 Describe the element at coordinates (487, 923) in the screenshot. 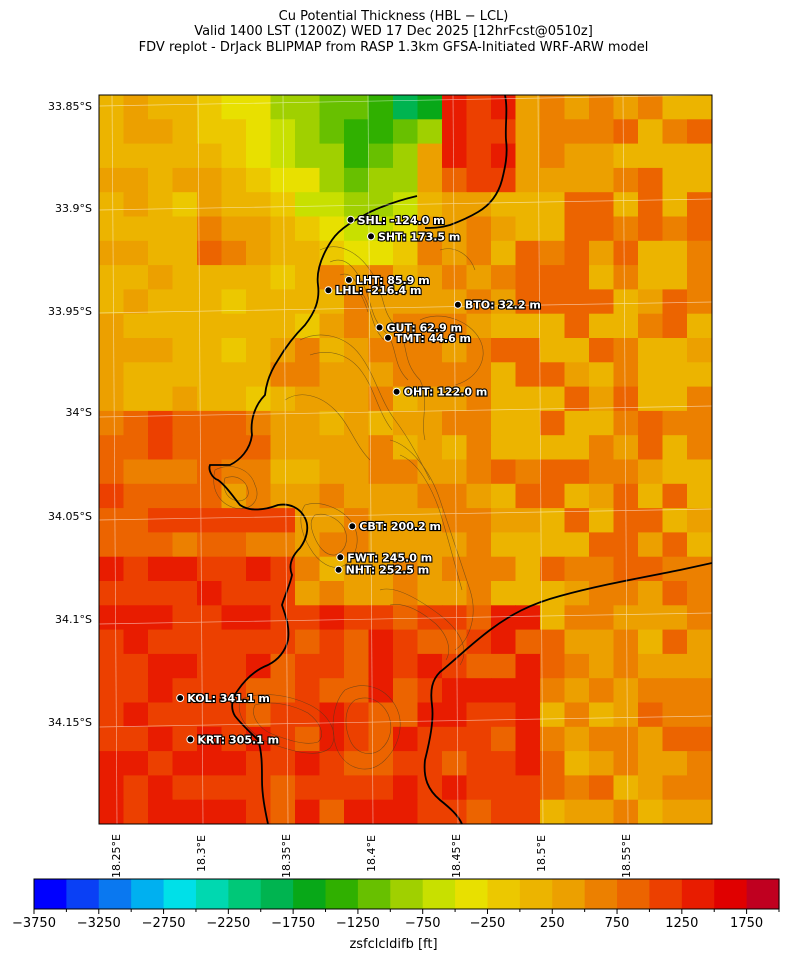

I see `colorbar-tick-label: −250` at that location.